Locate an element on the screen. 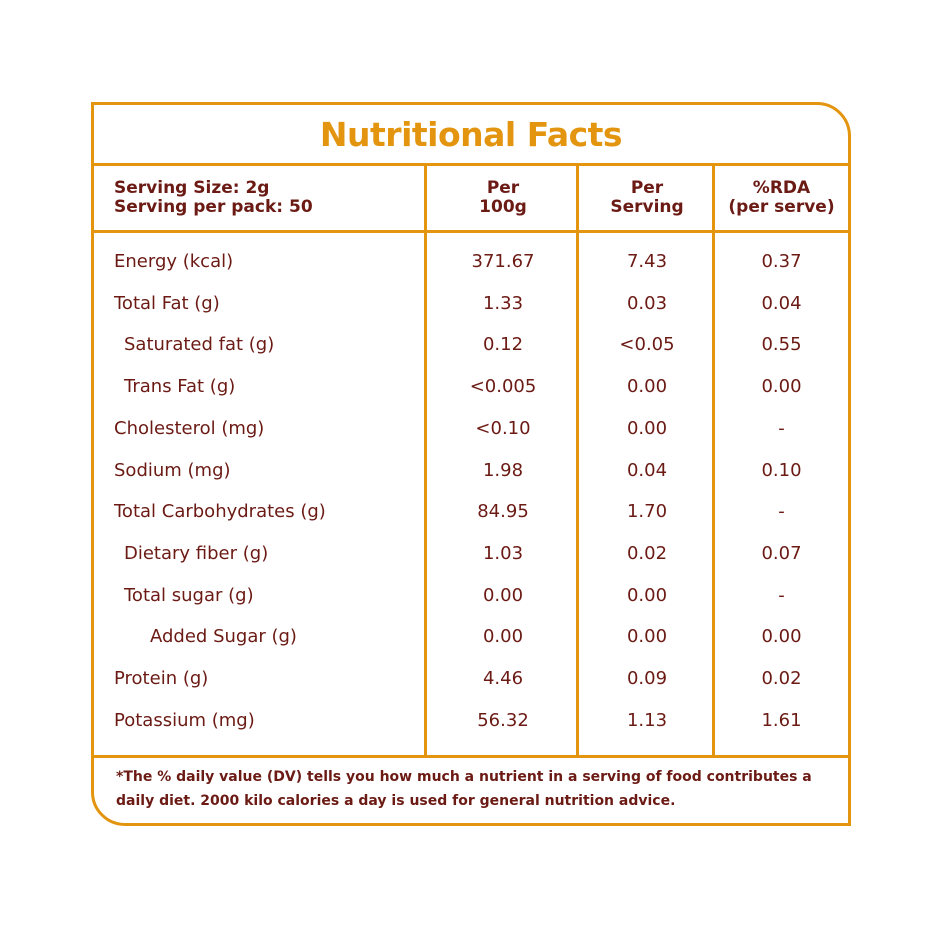 Image resolution: width=940 pixels, height=940 pixels. table-row: Potassium (mg) 56.32 1.13 1.61 is located at coordinates (471, 721).